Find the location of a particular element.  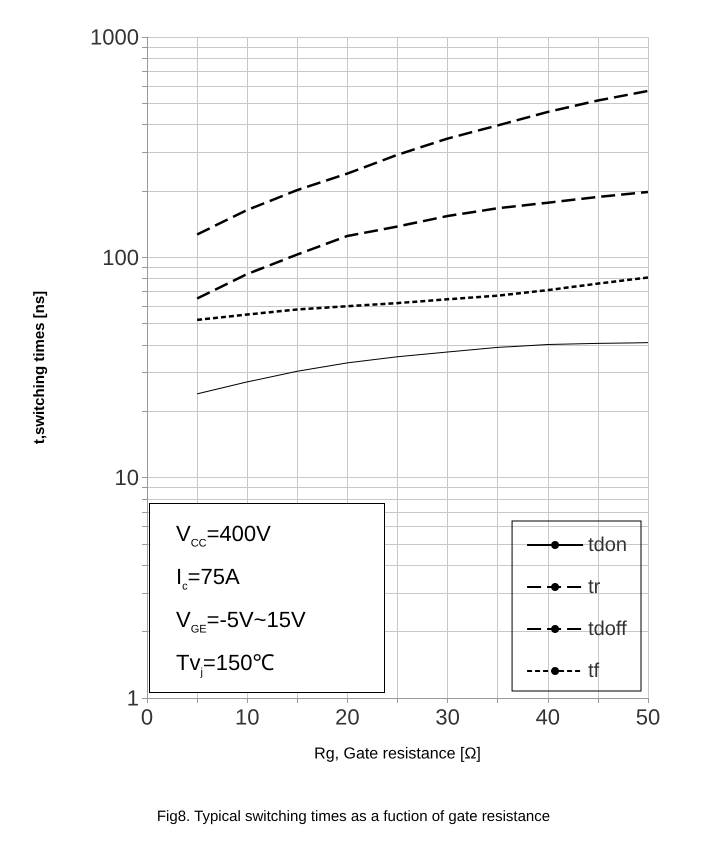

y-tick-label: 10 is located at coordinates (126, 477).